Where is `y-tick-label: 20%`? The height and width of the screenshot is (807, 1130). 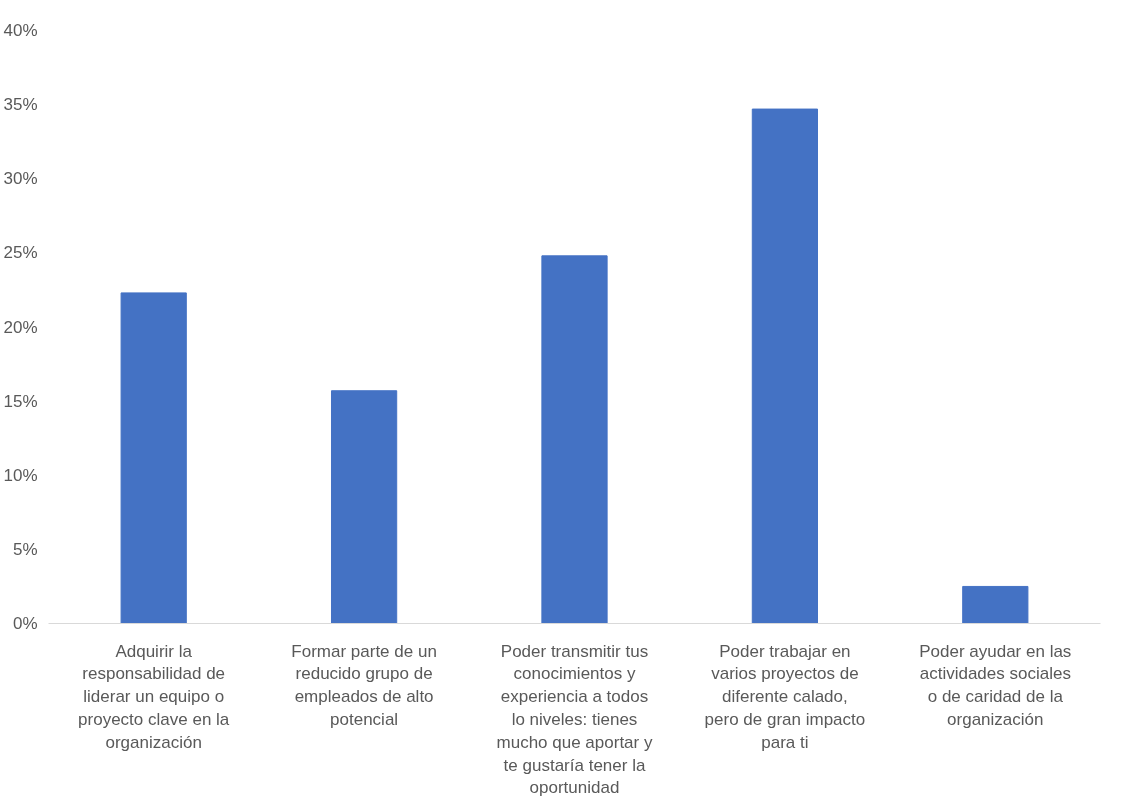 y-tick-label: 20% is located at coordinates (20, 327).